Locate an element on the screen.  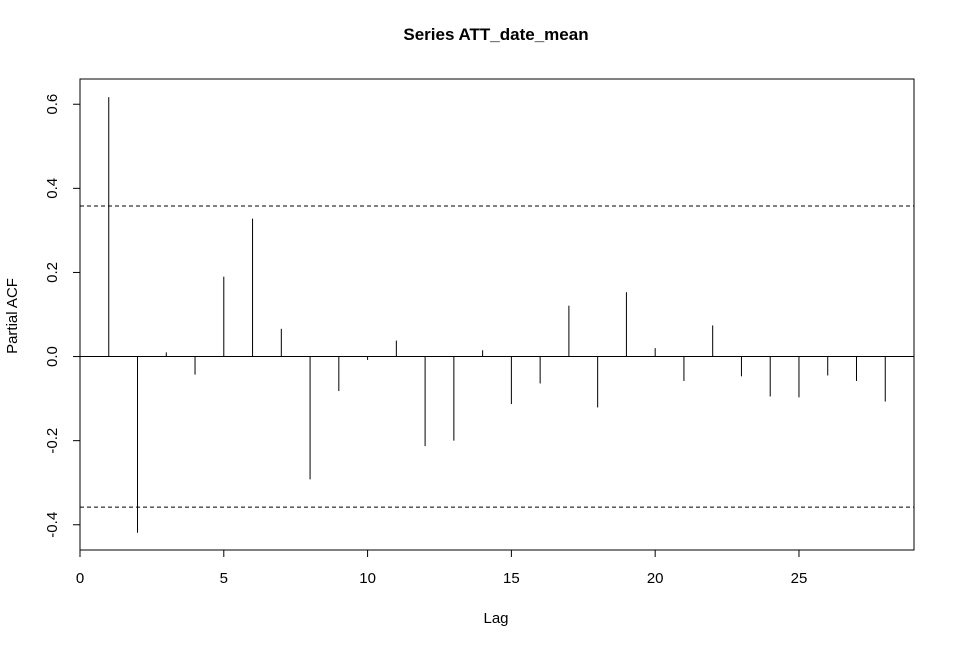
x-tick-label: 15 is located at coordinates (511, 578).